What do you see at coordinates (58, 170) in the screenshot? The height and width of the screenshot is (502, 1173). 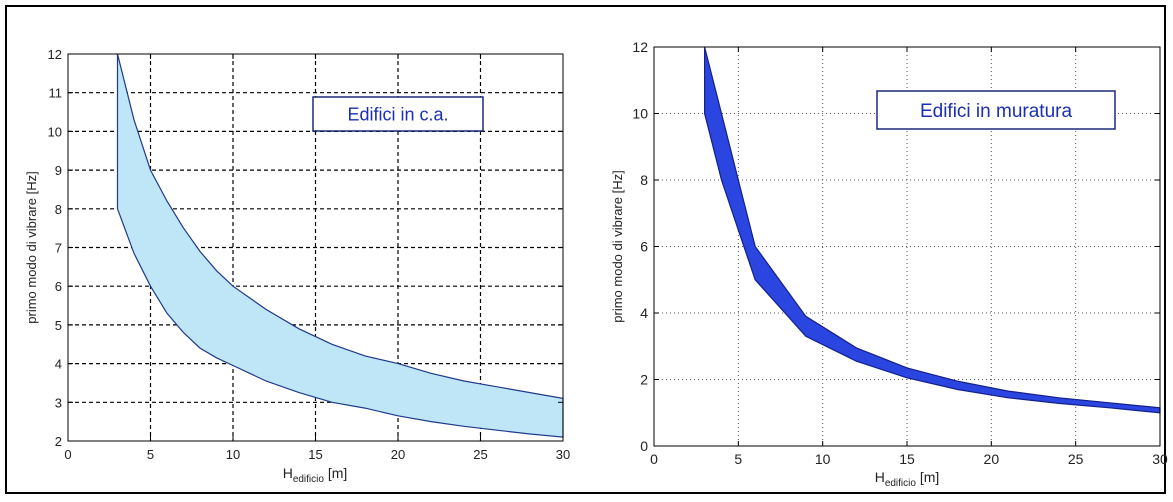 I see `y-tick-label: 9` at bounding box center [58, 170].